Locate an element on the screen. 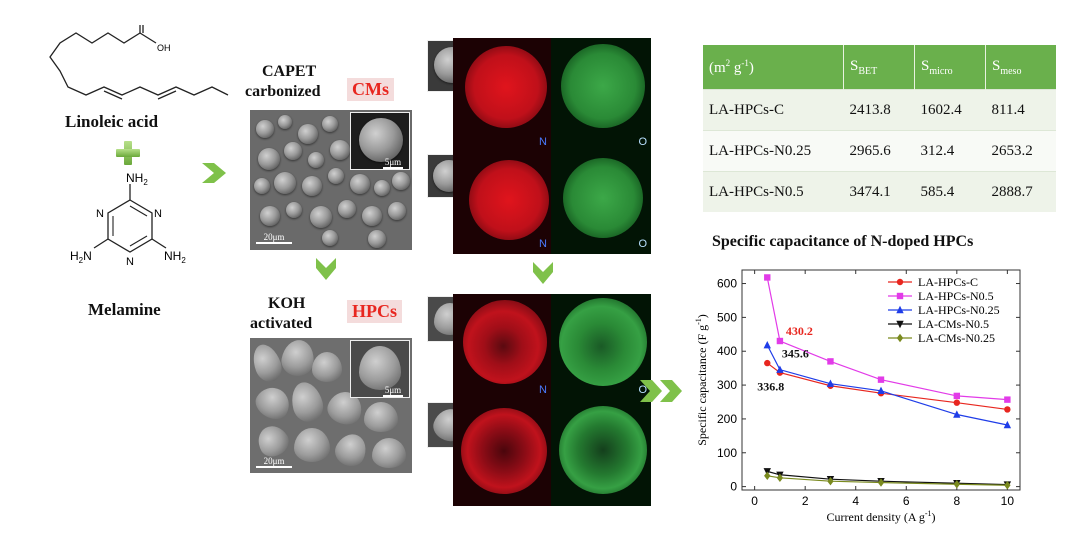 This screenshot has height=543, width=1080. x-tick-label: 4 is located at coordinates (855, 501).